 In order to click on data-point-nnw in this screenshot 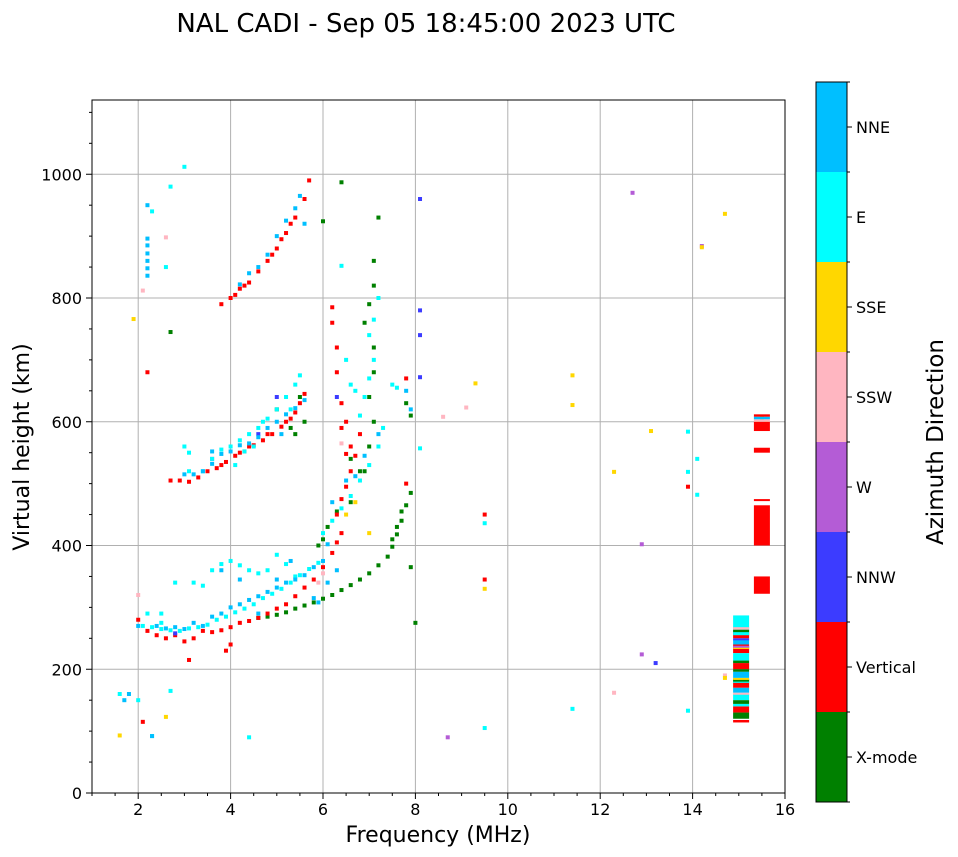, I will do `click(420, 199)`.